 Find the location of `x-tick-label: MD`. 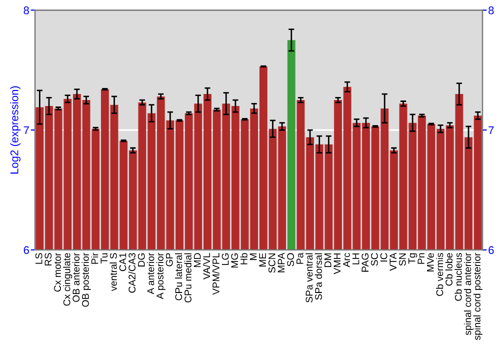

x-tick-label: MD is located at coordinates (197, 260).